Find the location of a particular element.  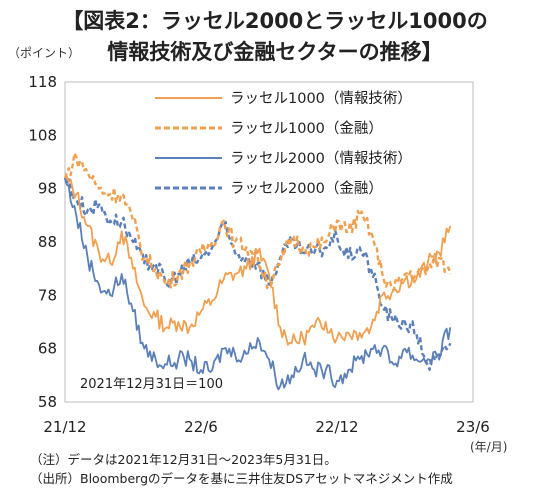

legend-label: ラッセル2000（金融） is located at coordinates (306, 188).